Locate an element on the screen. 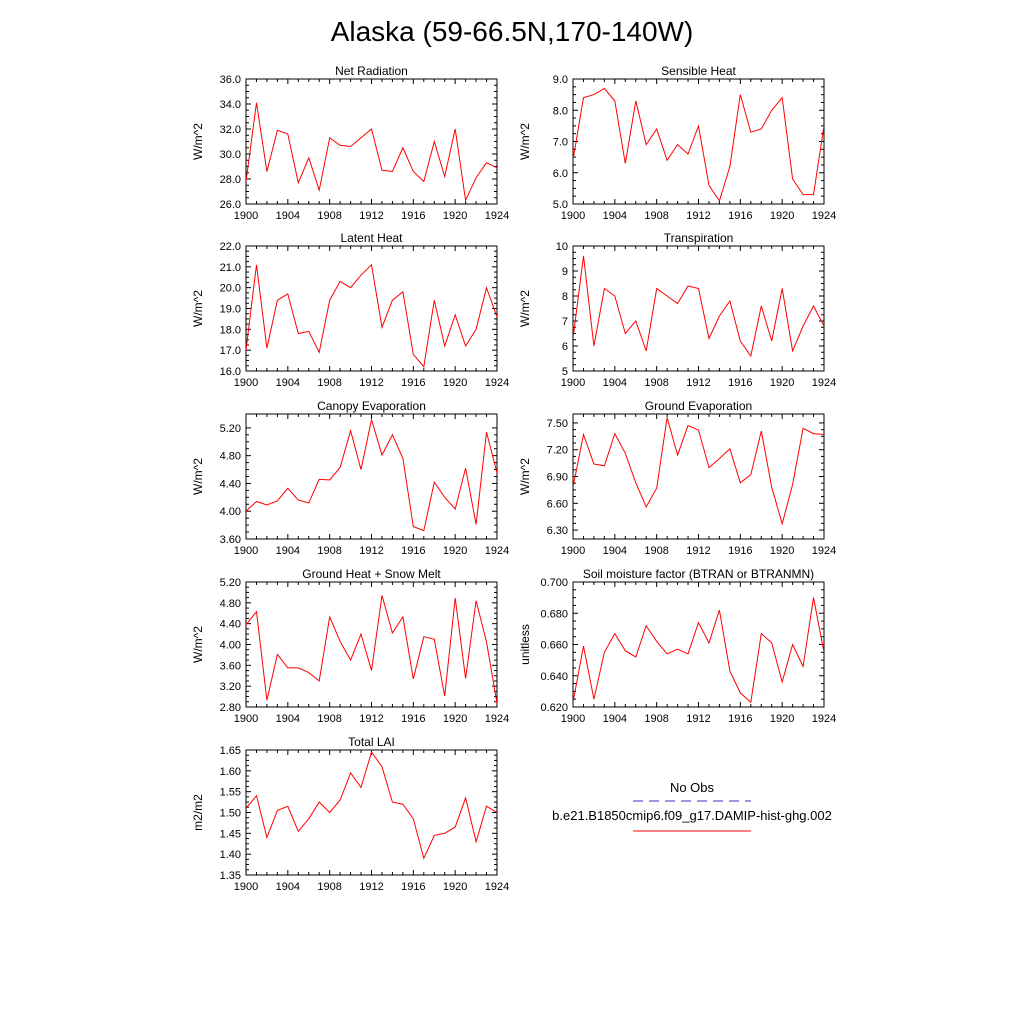 Image resolution: width=1024 pixels, height=1024 pixels. y-tick-label: 8 is located at coordinates (565, 297).